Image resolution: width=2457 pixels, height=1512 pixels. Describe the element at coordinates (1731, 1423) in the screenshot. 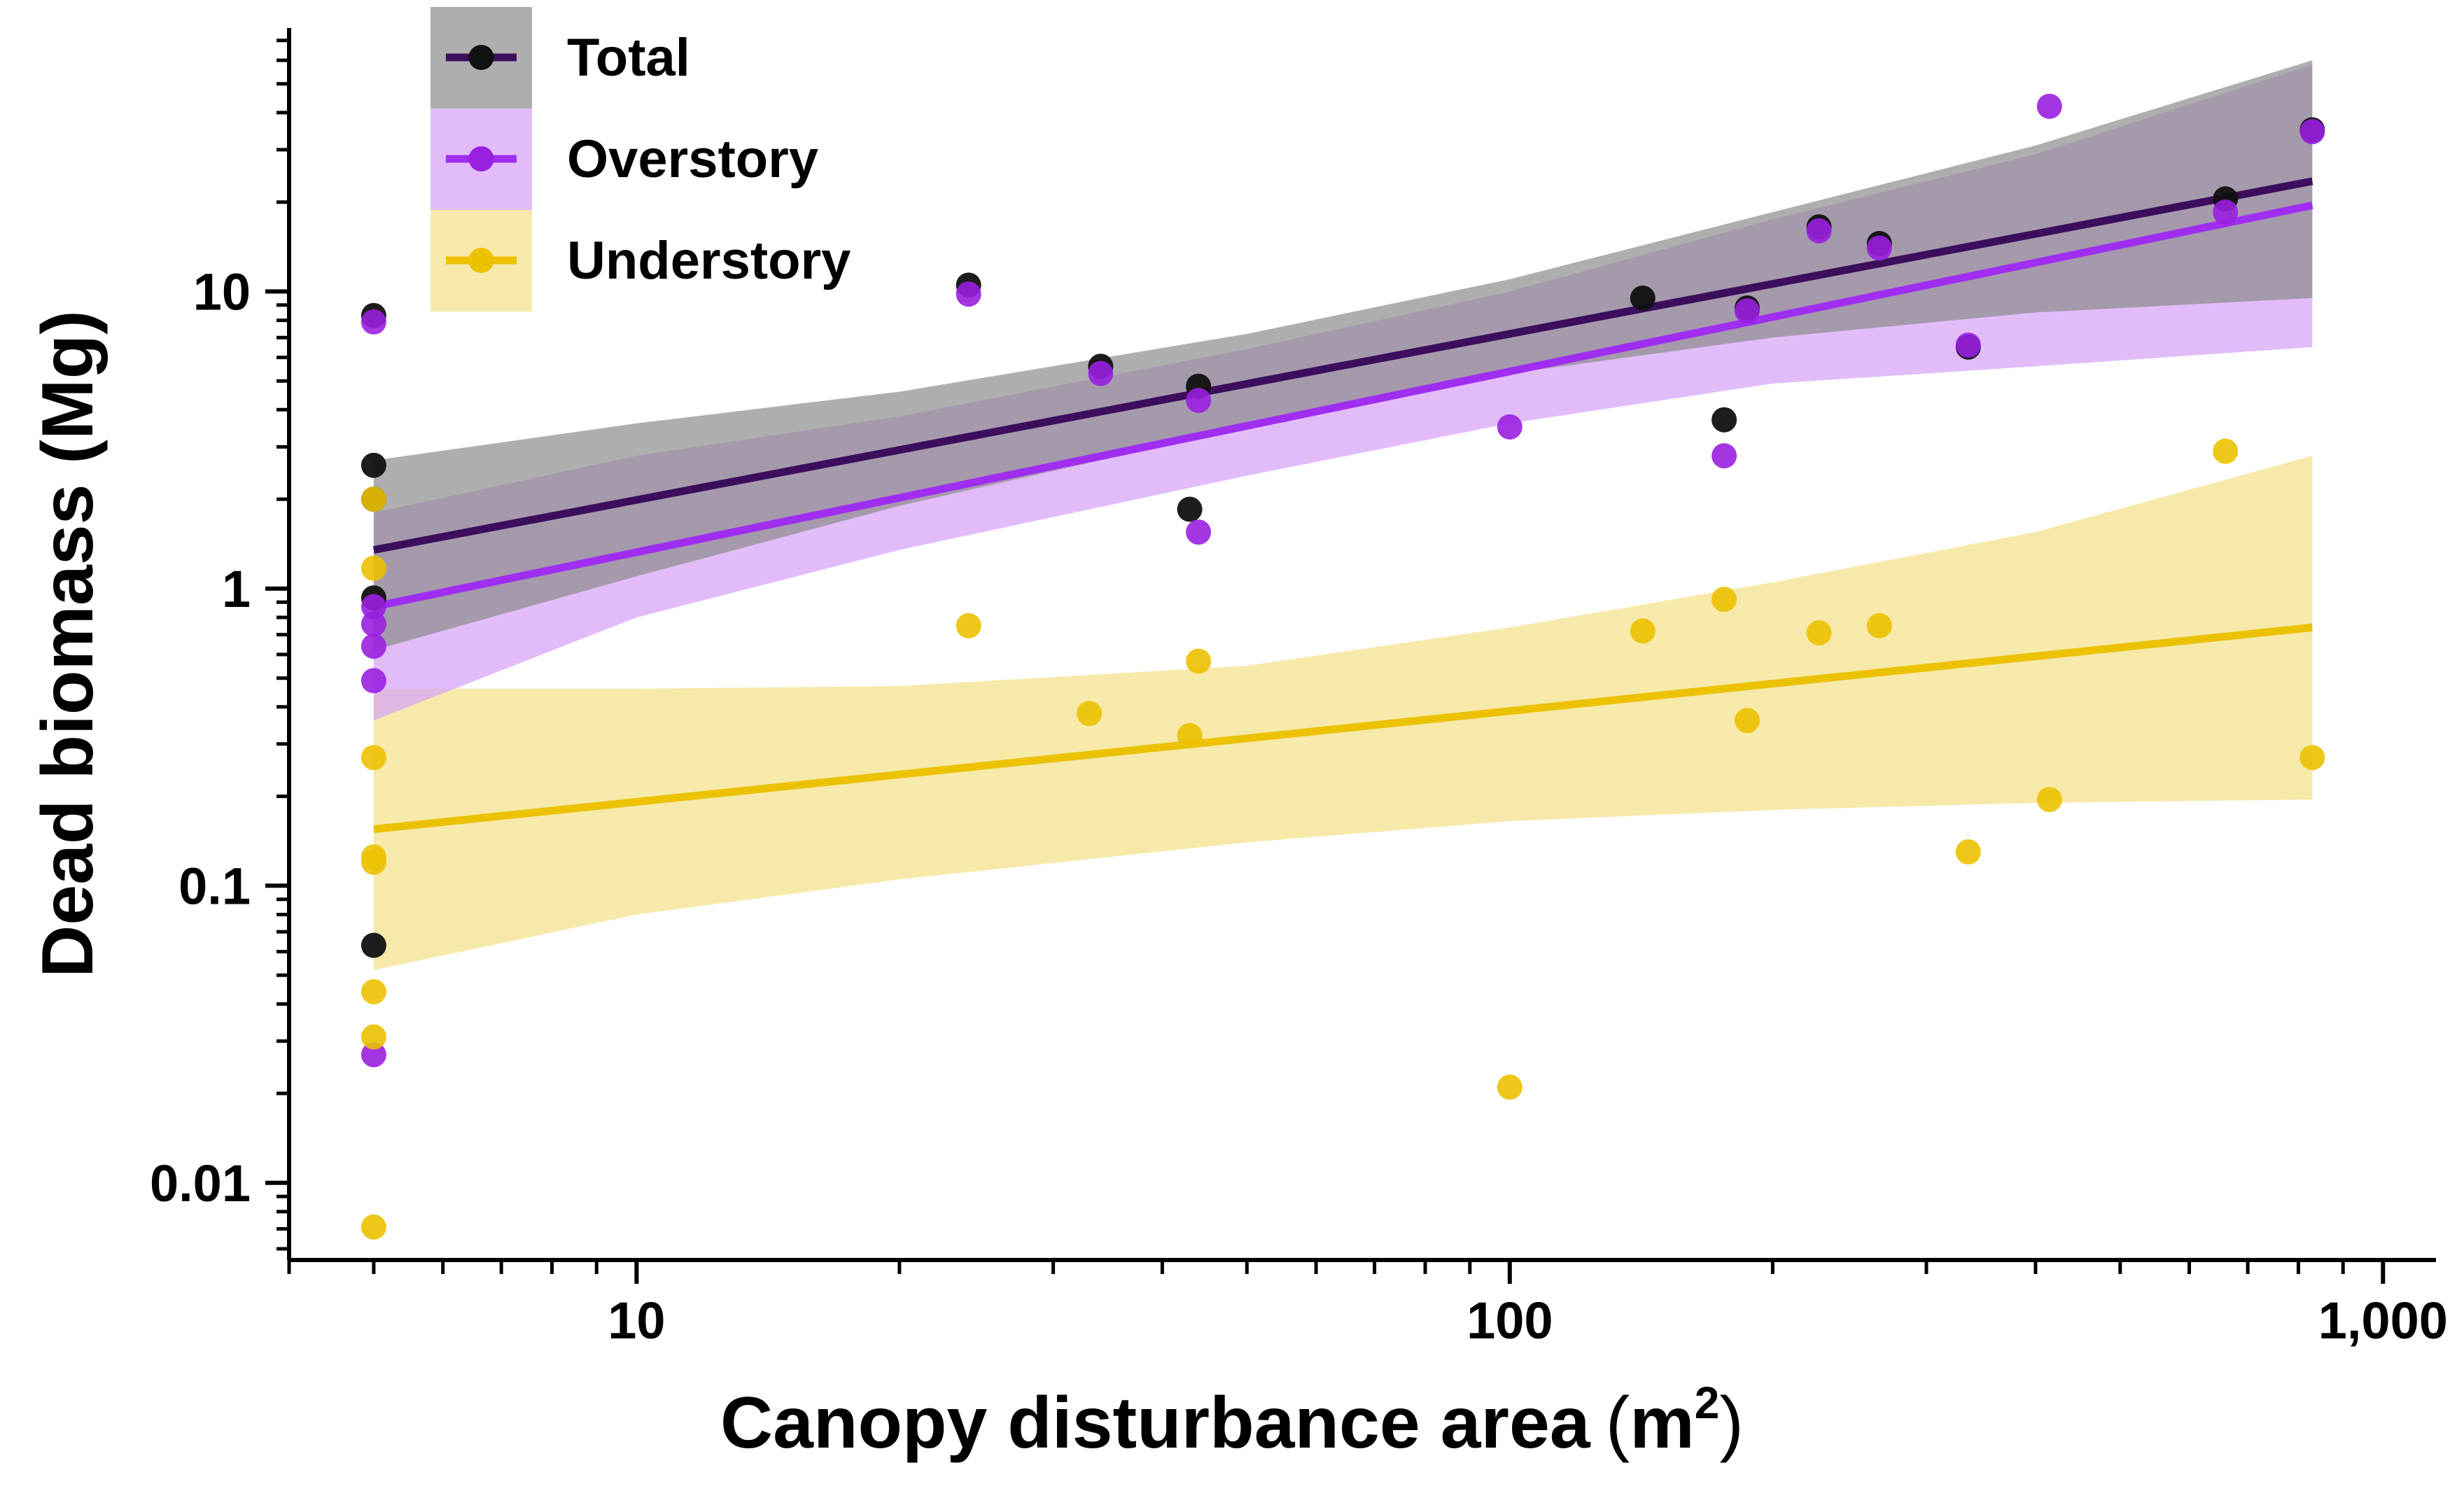

I see `x-axis-title-paren-close: )` at that location.